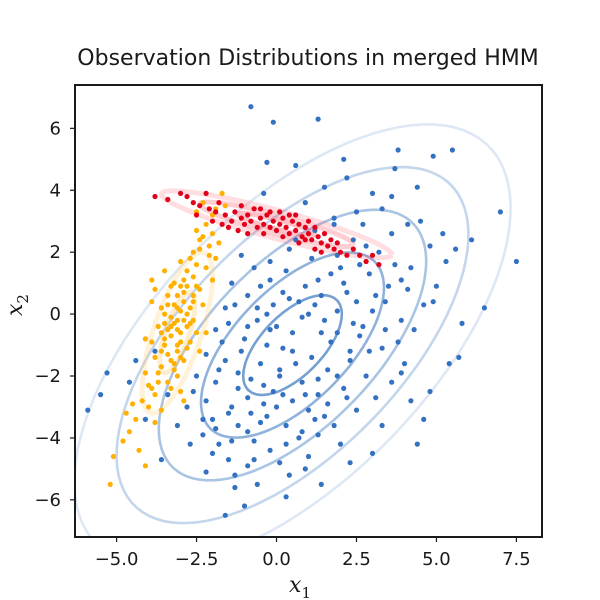 Image resolution: width=600 pixels, height=600 pixels. What do you see at coordinates (276, 559) in the screenshot?
I see `x-tick-label: 0.0` at bounding box center [276, 559].